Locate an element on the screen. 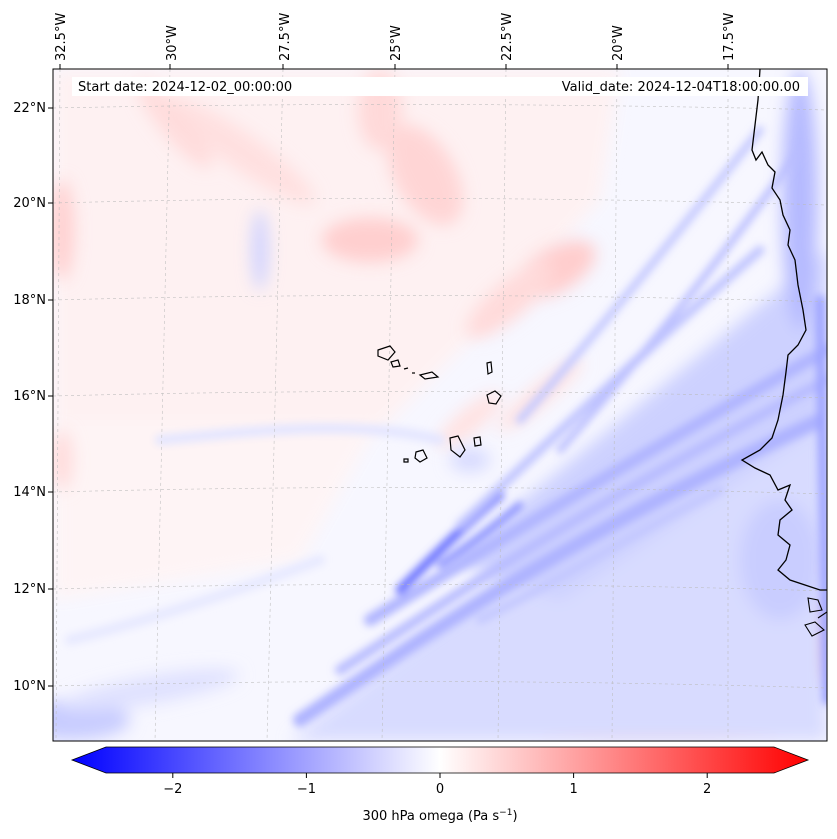 The width and height of the screenshot is (837, 839). lon-tick-label: 17.5°W is located at coordinates (729, 37).